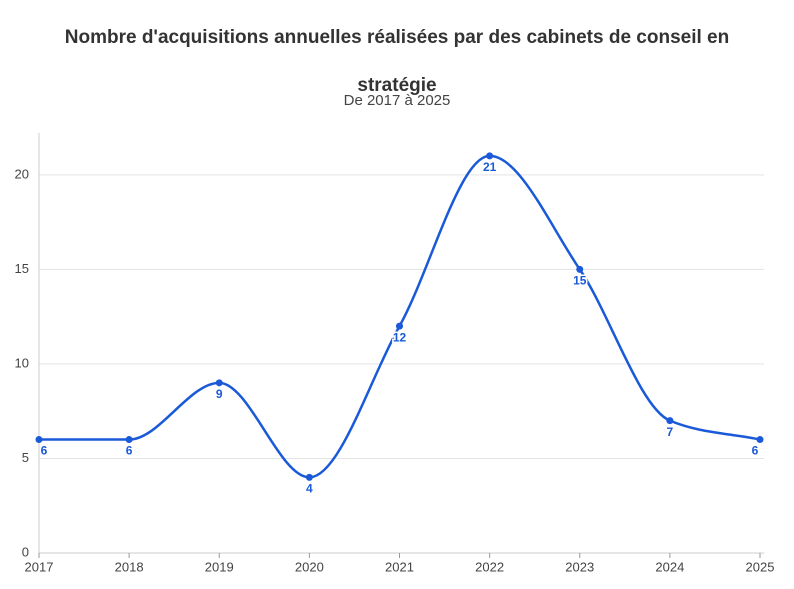  I want to click on x-tick-label: 2019, so click(219, 566).